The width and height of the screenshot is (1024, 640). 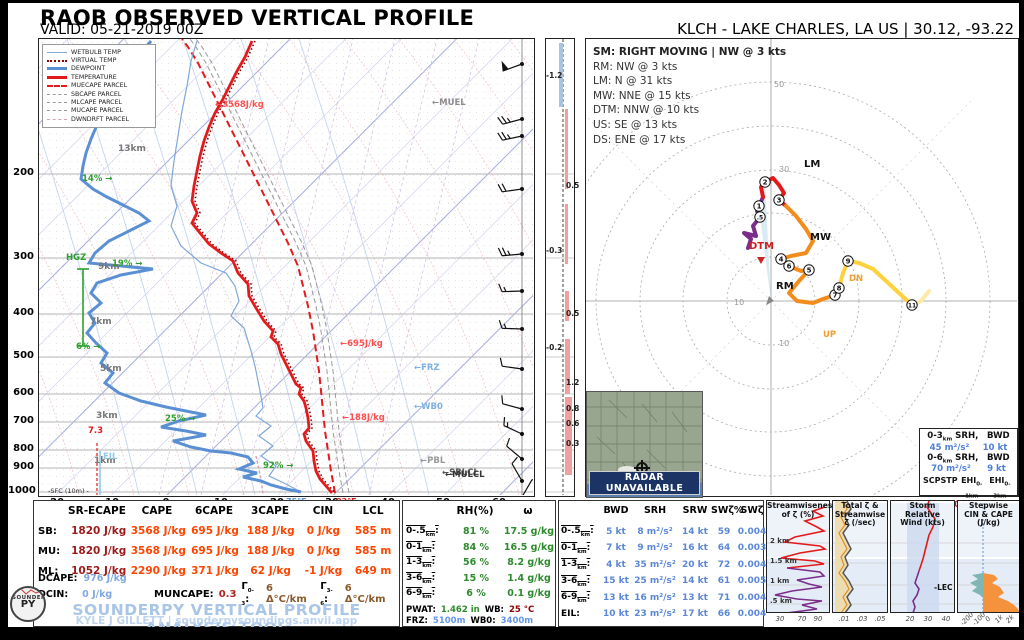 I want to click on legend-label: MLCAPE PARCEL, so click(x=97, y=103).